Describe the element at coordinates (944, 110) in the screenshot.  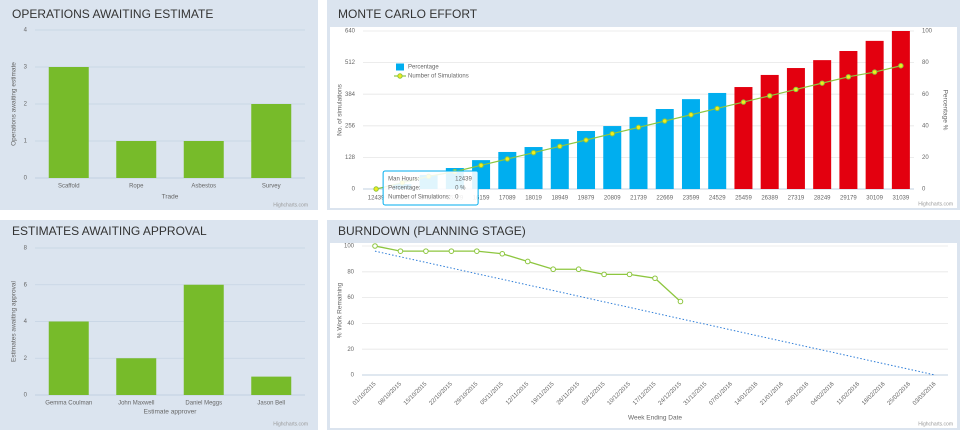
I see `y2-axis-label: Percentage %` at that location.